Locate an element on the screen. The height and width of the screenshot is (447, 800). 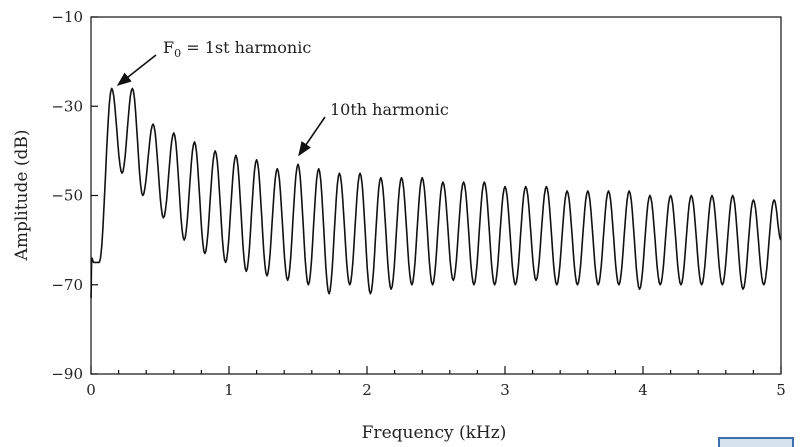
y-tick-label: −90 is located at coordinates (67, 374).